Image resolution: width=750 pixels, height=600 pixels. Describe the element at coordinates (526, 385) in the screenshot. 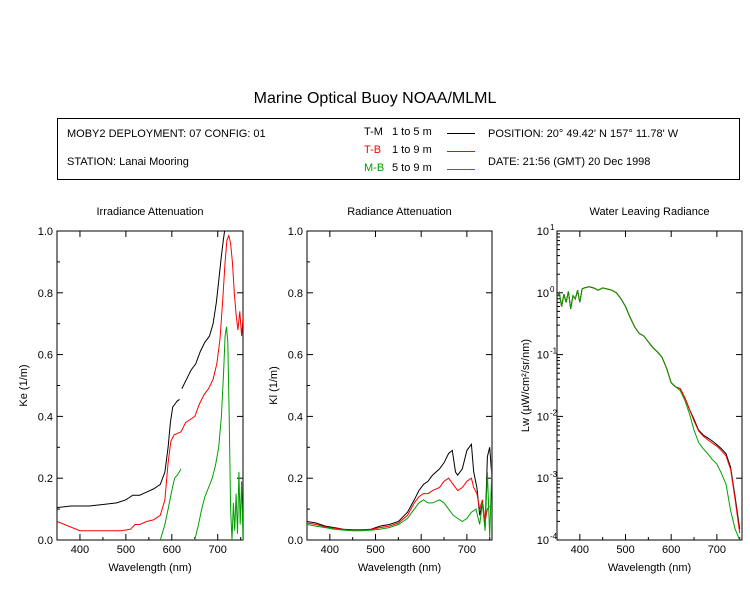

I see `chart3-ylabel: Lw (µW/cm²/sr/nm)` at that location.